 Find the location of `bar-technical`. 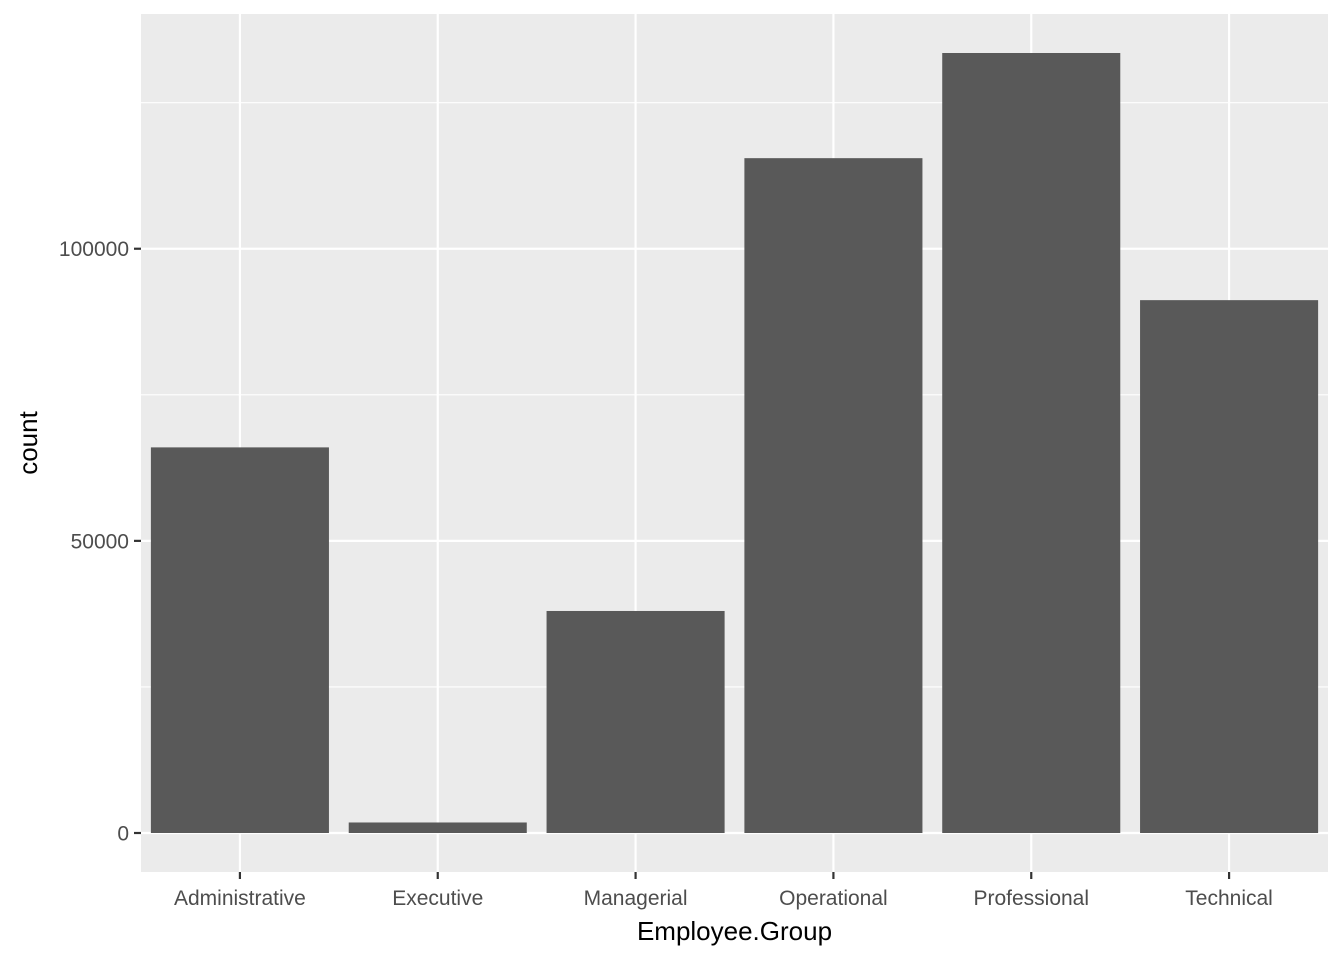

bar-technical is located at coordinates (1229, 566).